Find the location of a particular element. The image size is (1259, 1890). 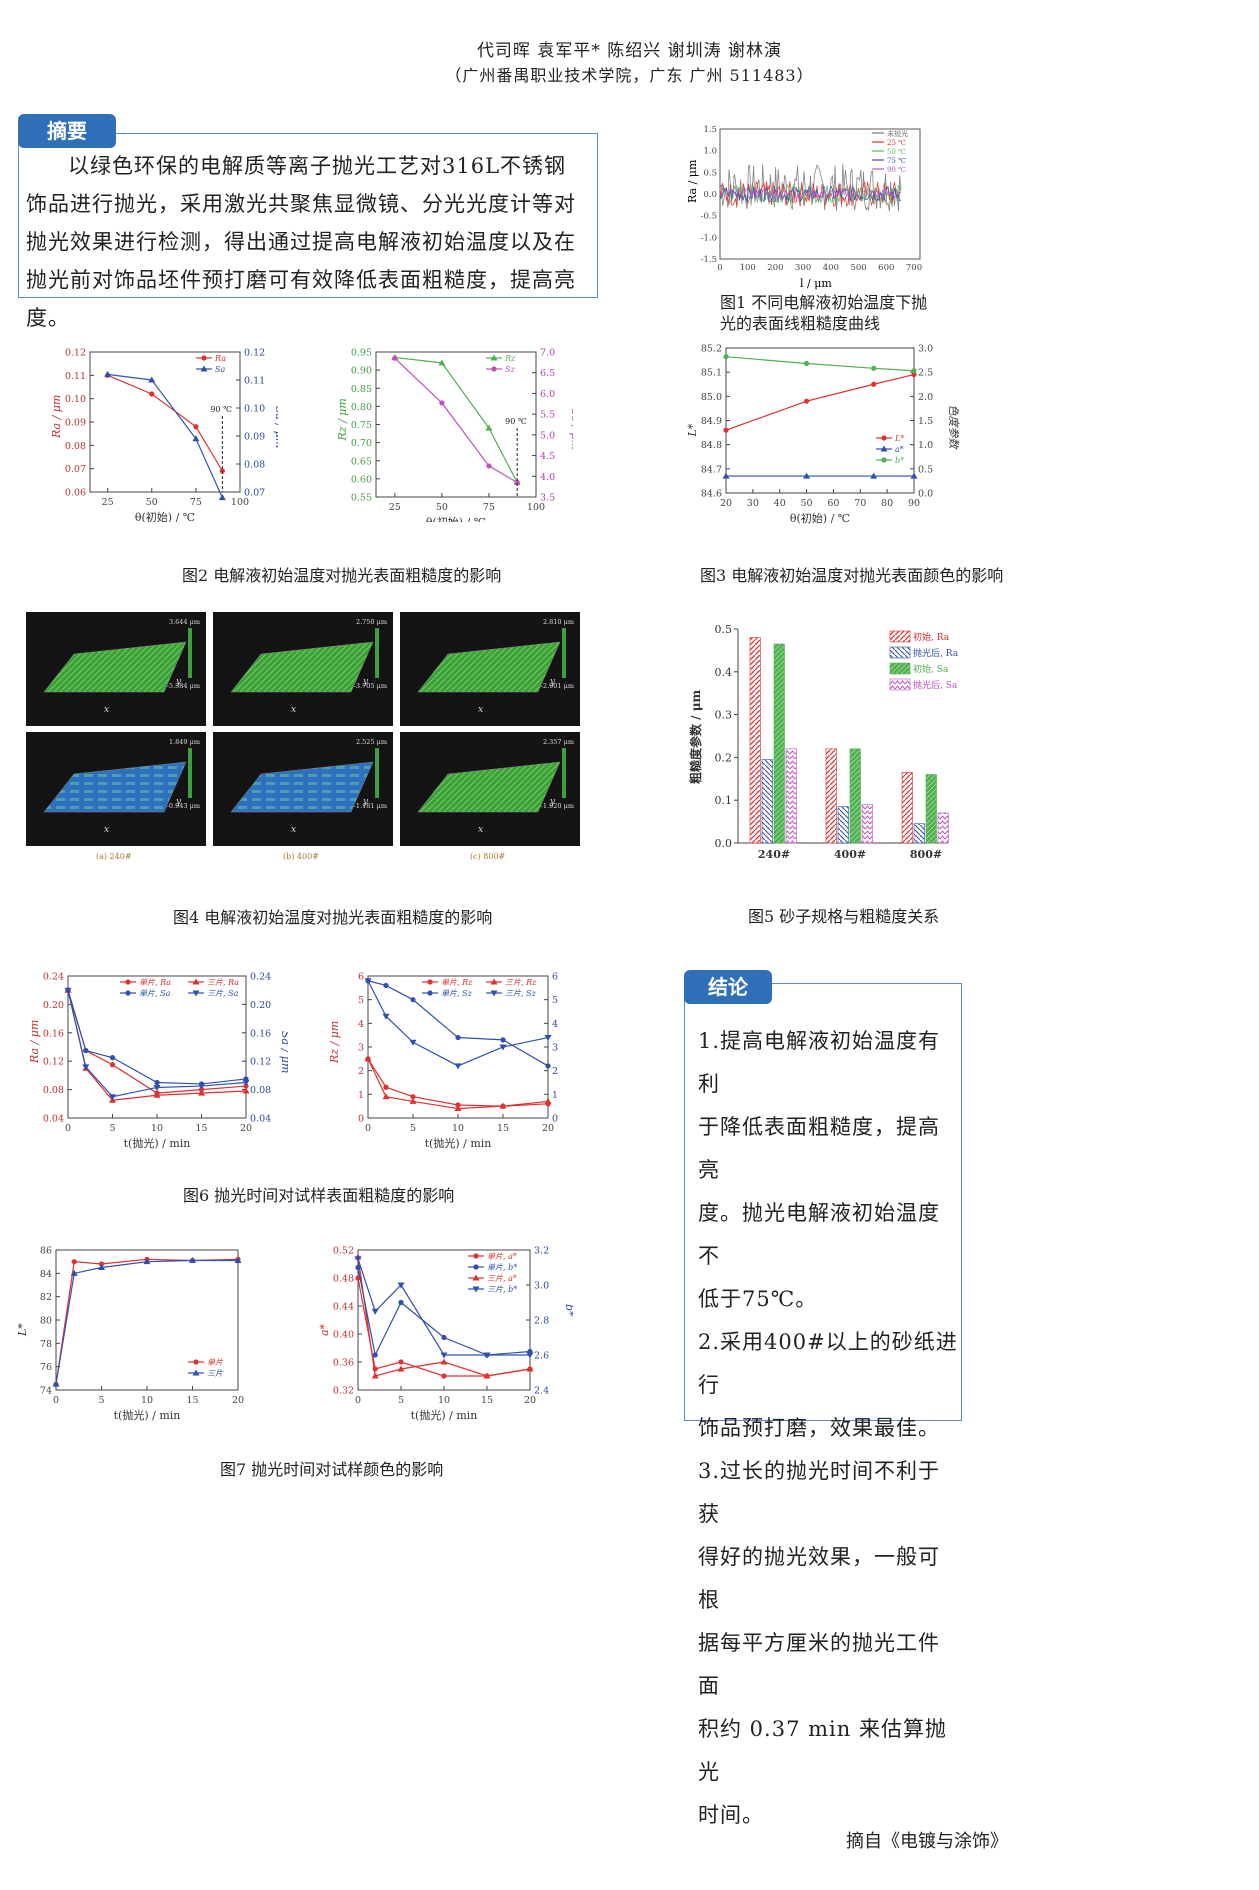

conclusion-line: 3.过长的抛光时间不利于获 is located at coordinates (819, 1492).